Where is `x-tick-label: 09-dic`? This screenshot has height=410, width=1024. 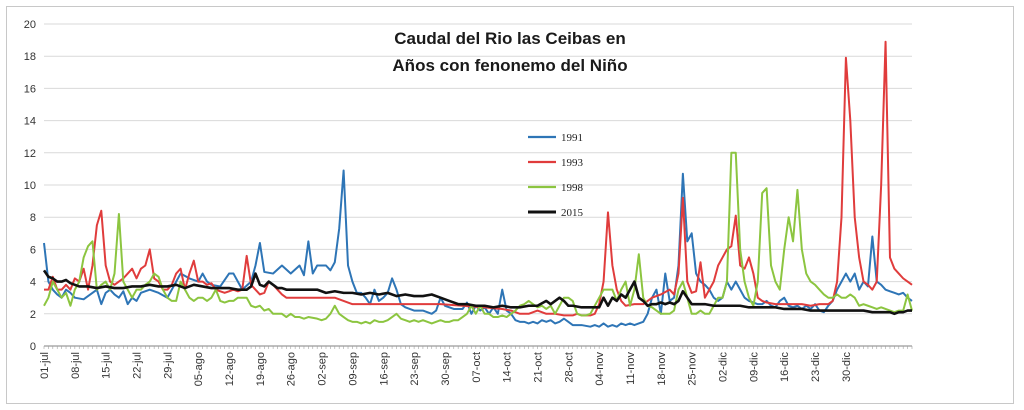
x-tick-label: 09-dic is located at coordinates (754, 367).